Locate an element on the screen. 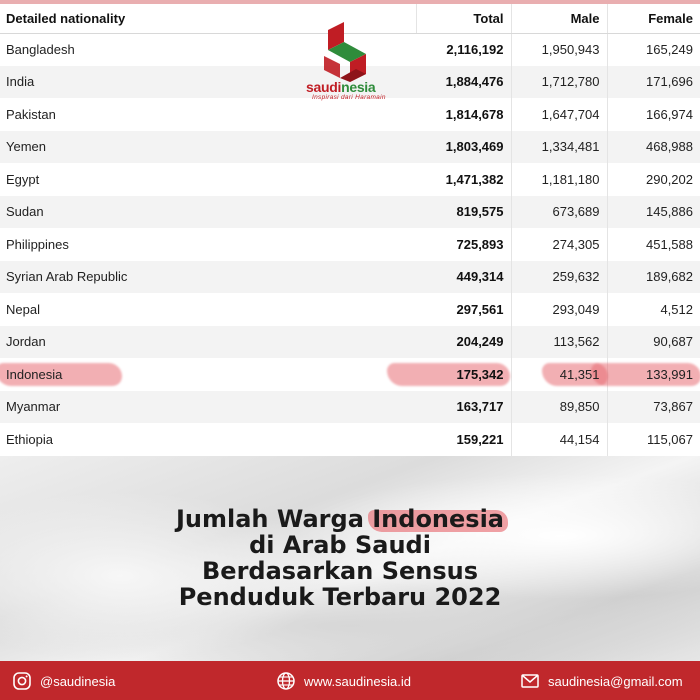 The height and width of the screenshot is (700, 700). highlight-marker: 41,351 is located at coordinates (580, 374).